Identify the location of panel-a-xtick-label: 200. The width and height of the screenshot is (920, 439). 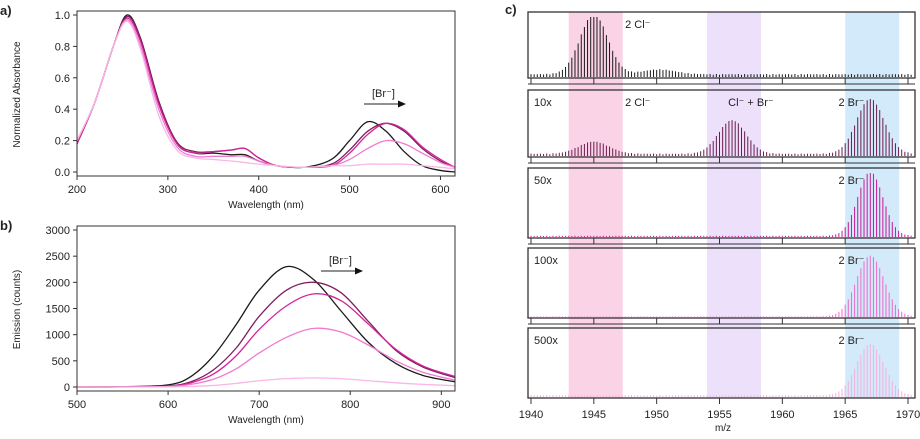
(77, 190).